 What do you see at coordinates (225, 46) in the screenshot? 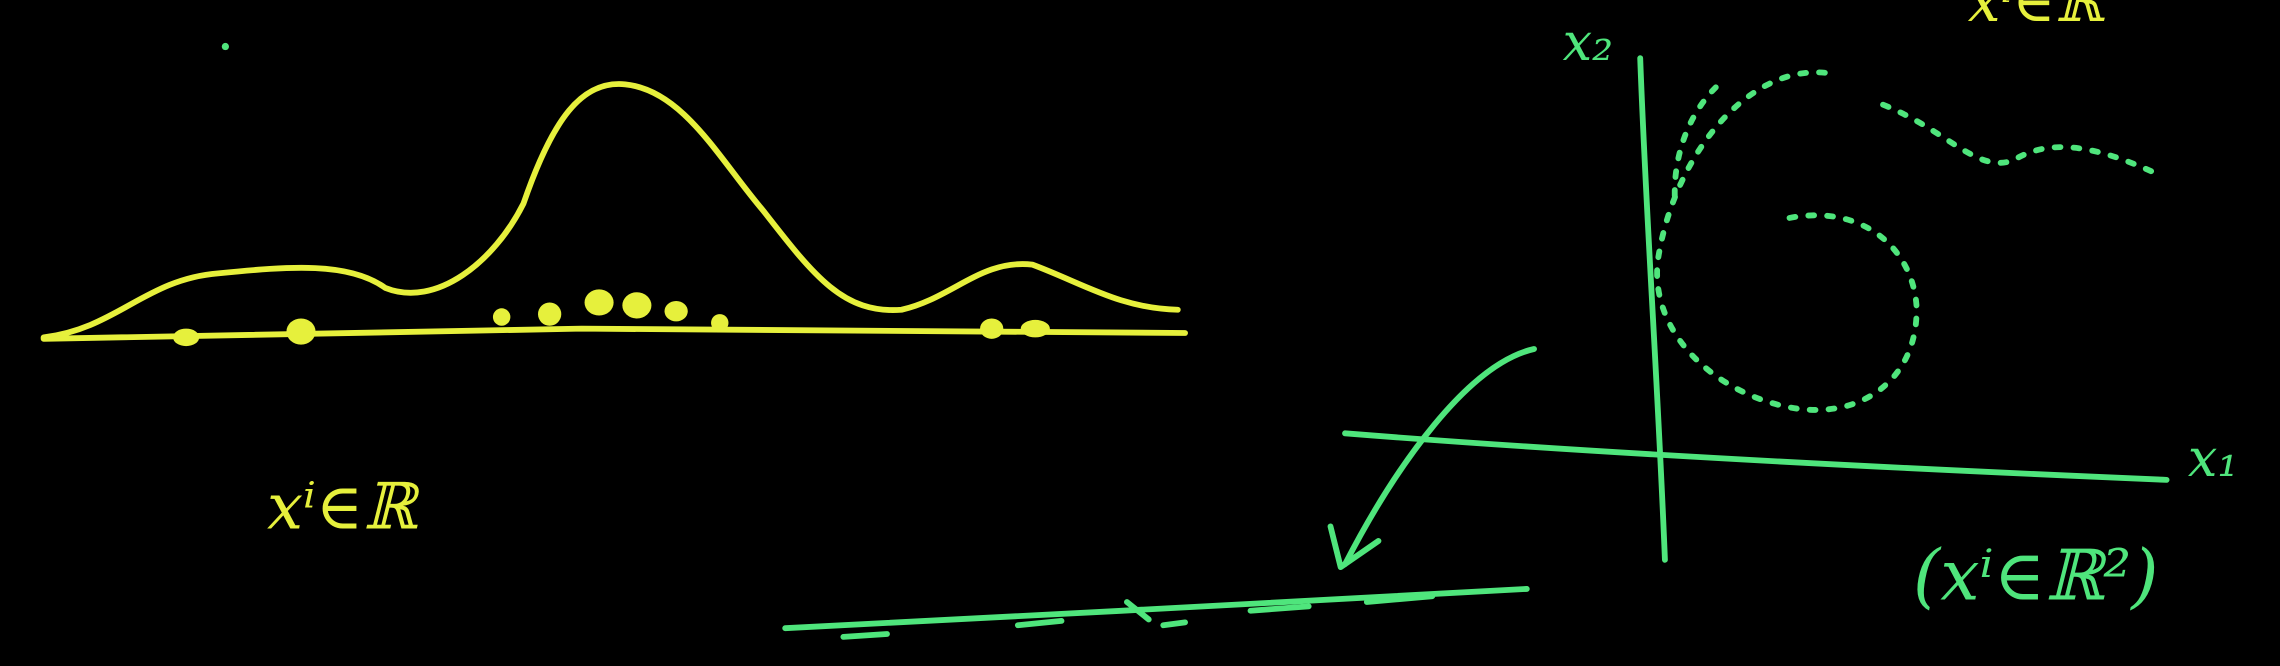
I see `dot` at bounding box center [225, 46].